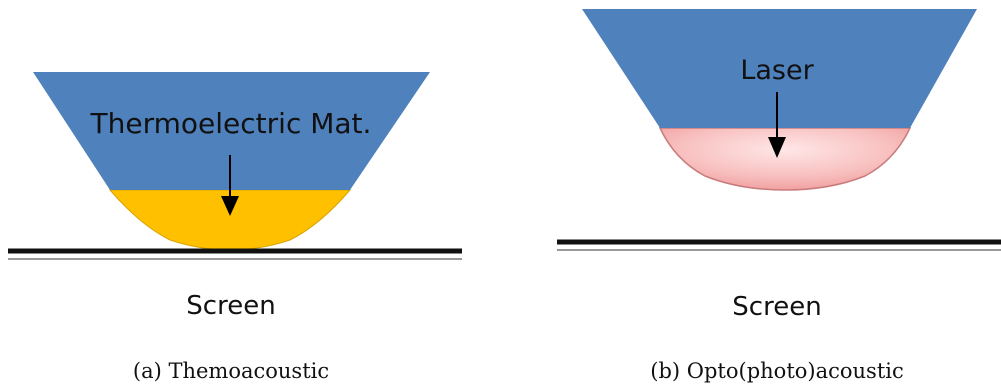 Image resolution: width=1001 pixels, height=390 pixels. Describe the element at coordinates (231, 123) in the screenshot. I see `device-label-thermoelectric: Thermoelectric Mat.` at that location.